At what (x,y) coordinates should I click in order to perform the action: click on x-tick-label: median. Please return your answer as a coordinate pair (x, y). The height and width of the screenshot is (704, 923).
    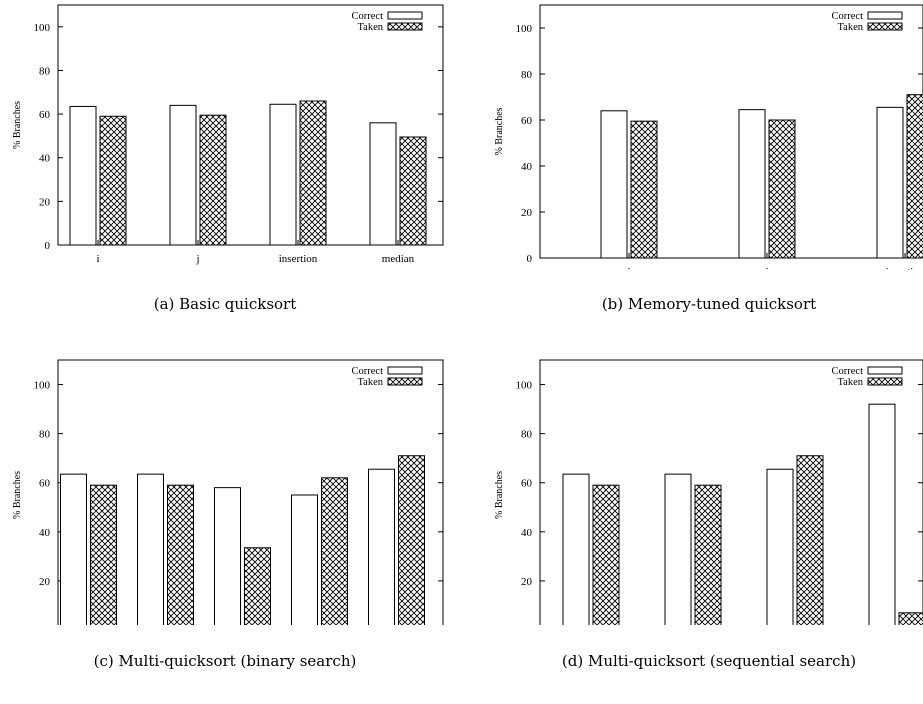
    Looking at the image, I should click on (398, 259).